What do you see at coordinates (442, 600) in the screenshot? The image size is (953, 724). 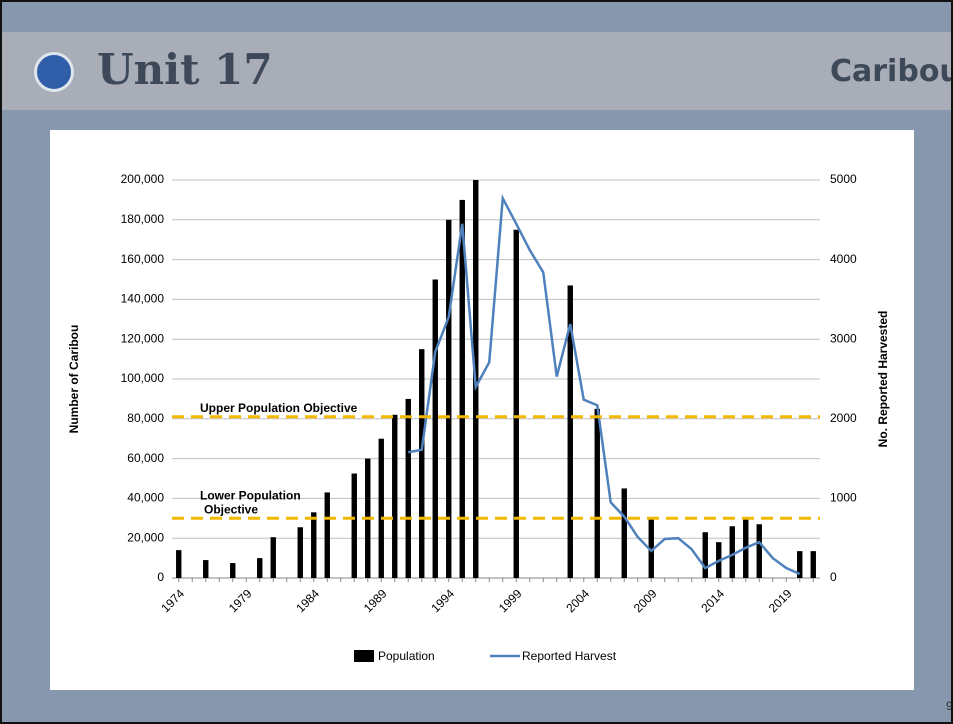 I see `x-tick-label: 1994` at bounding box center [442, 600].